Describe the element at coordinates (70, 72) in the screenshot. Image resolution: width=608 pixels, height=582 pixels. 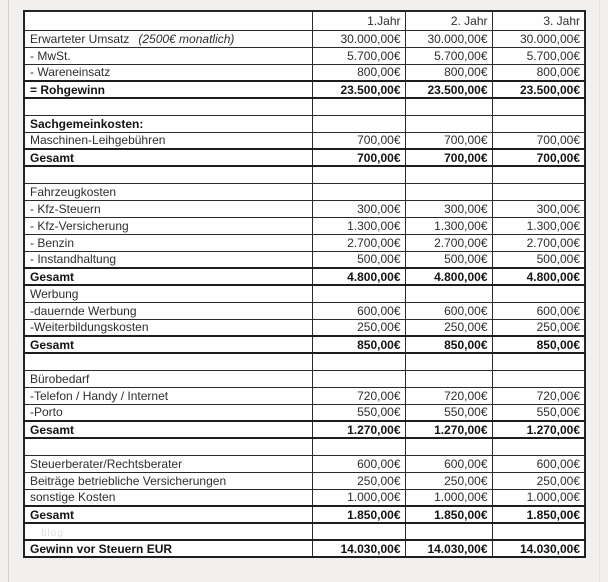
I see `row-label: - Wareneinsatz` at that location.